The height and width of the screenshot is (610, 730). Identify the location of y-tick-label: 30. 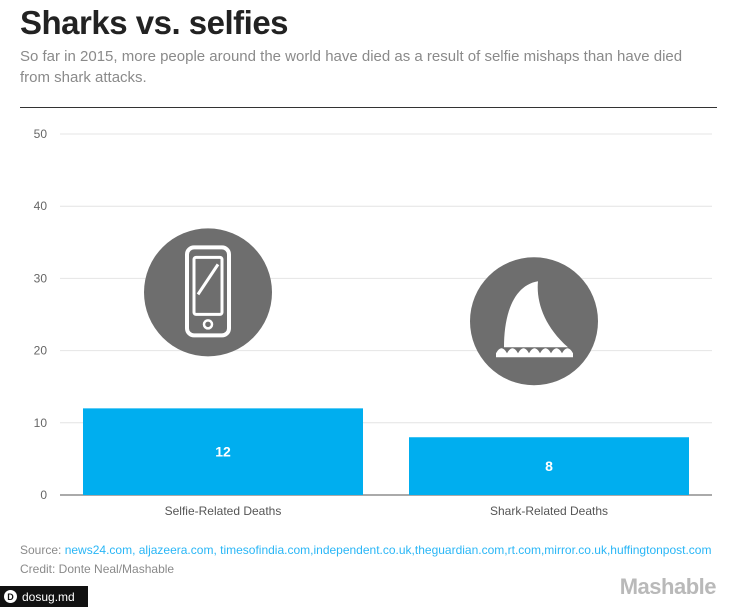
(41, 278).